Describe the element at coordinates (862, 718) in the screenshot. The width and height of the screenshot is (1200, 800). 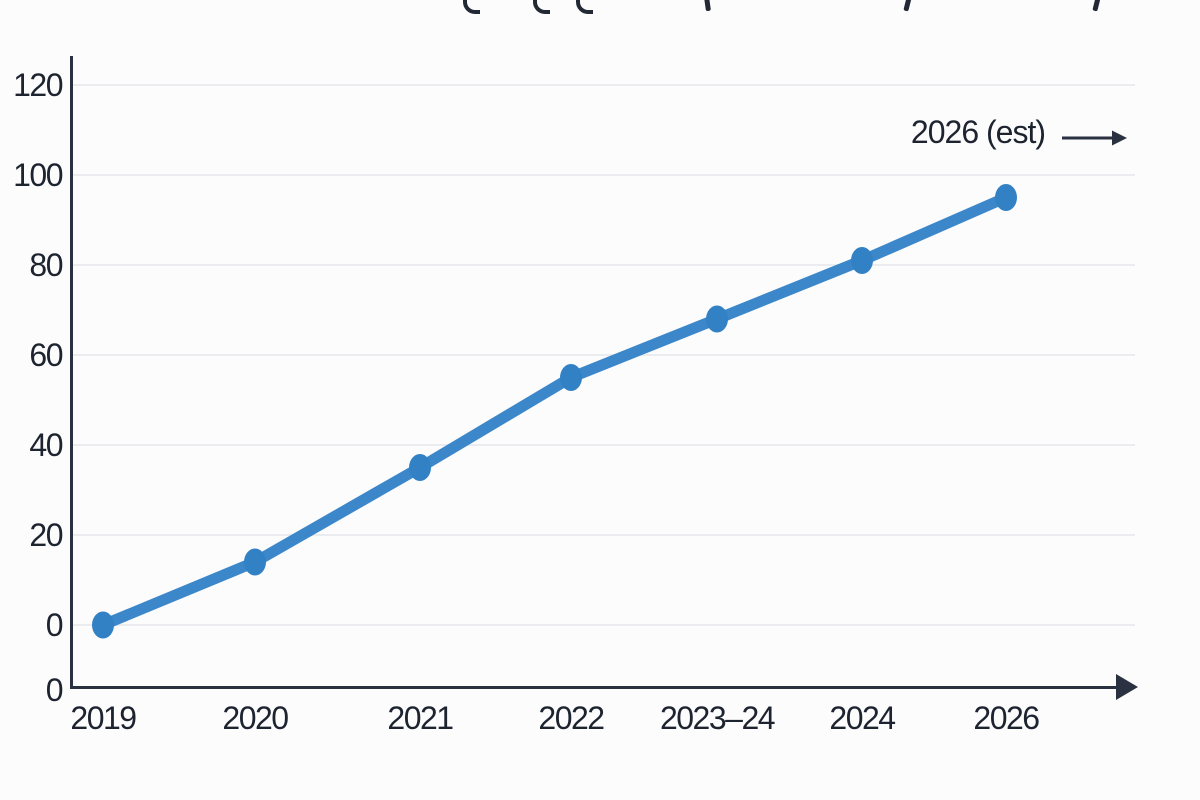
I see `x-tick-label: 2024` at that location.